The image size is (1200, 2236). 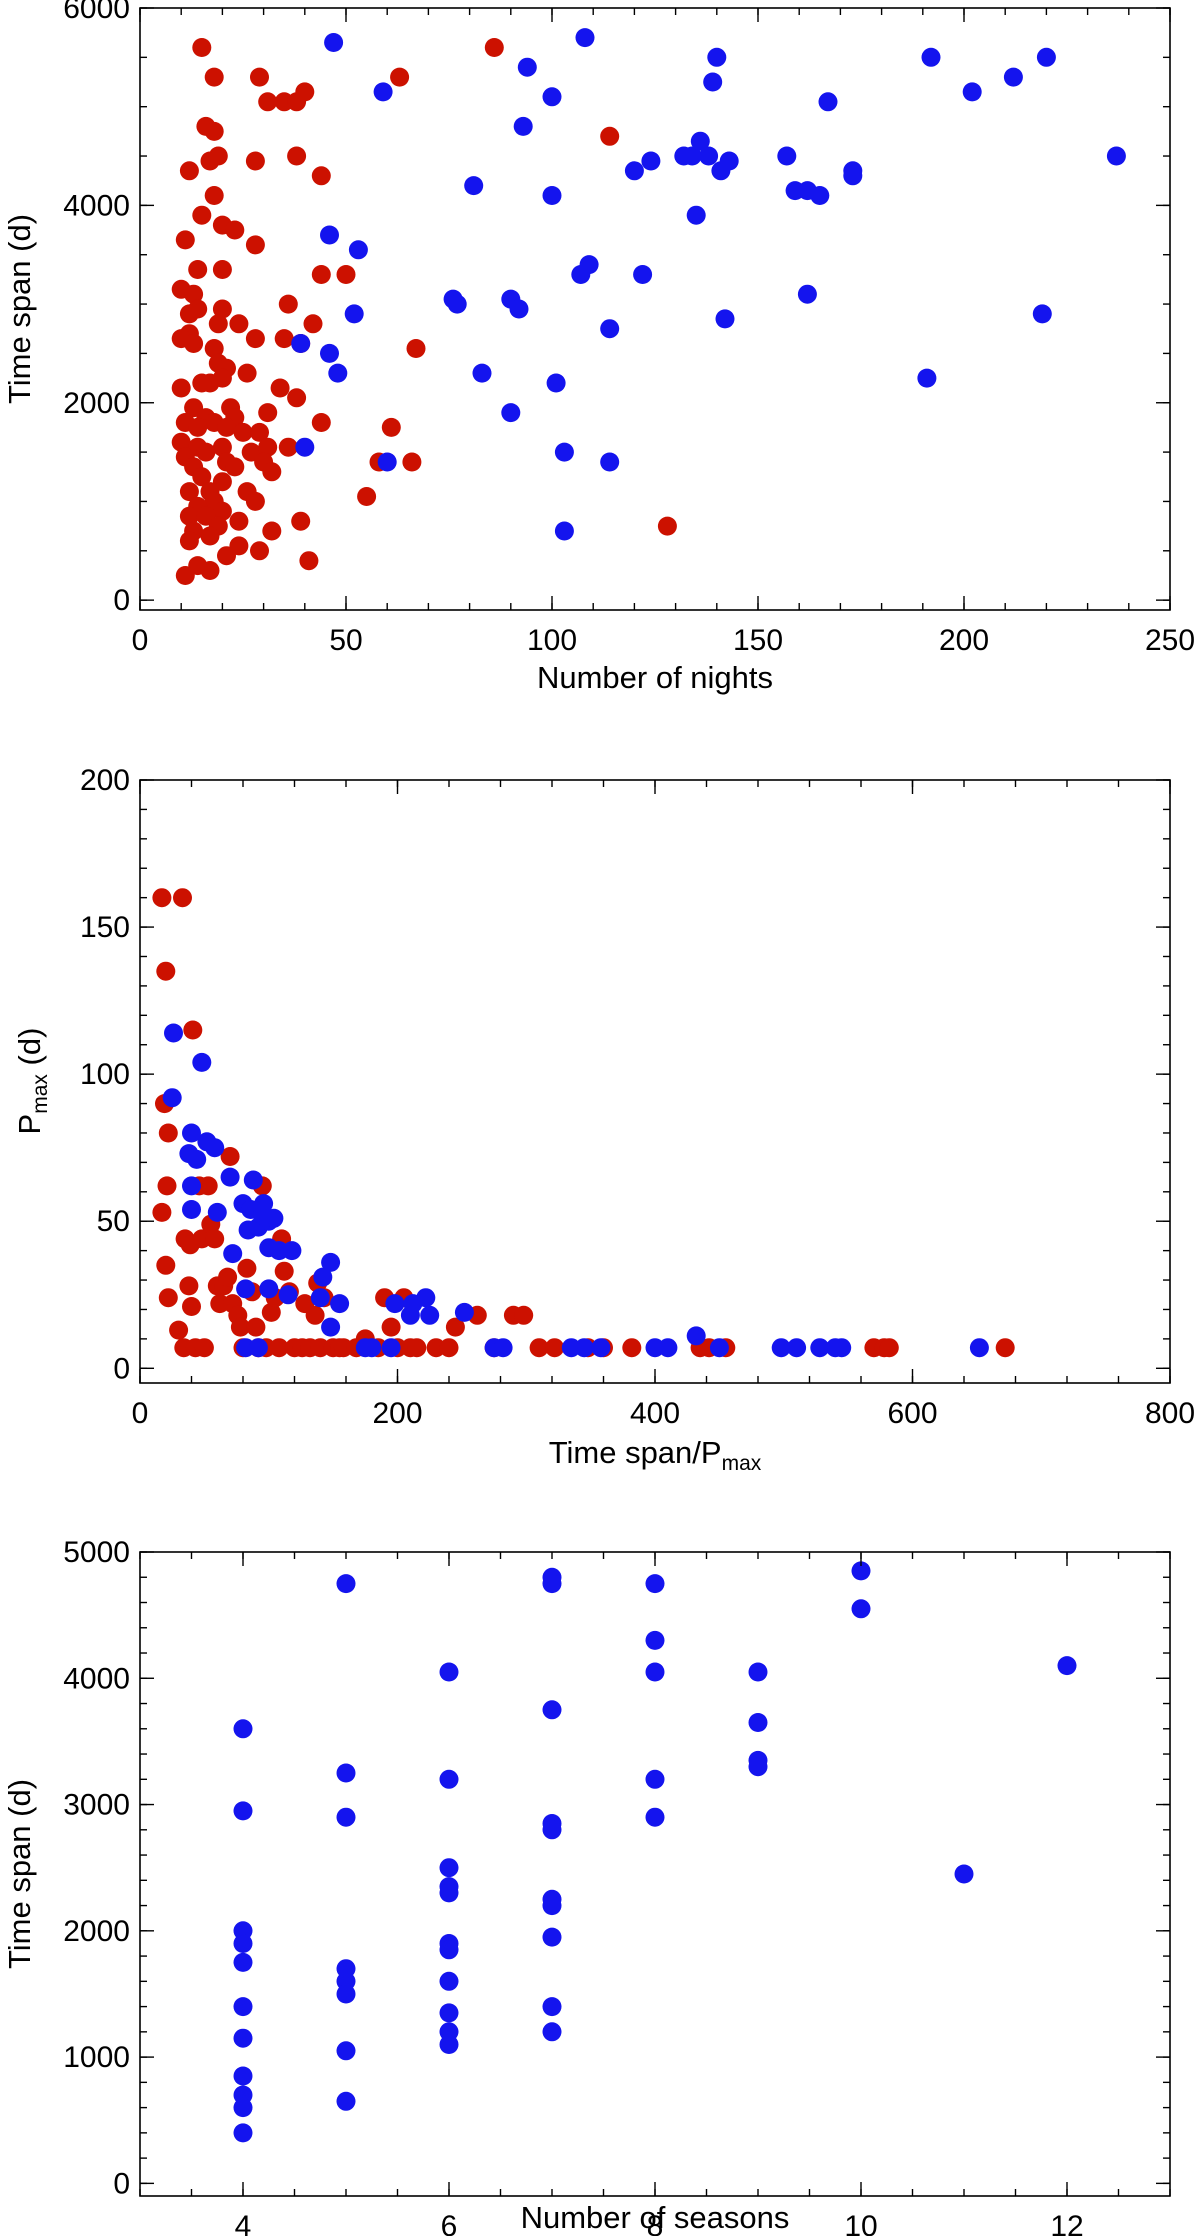 What do you see at coordinates (96, 403) in the screenshot?
I see `panel-0-y-tick-label: 2000` at bounding box center [96, 403].